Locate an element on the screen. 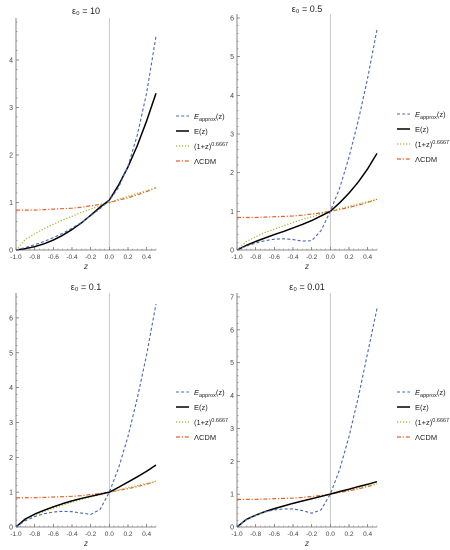 The width and height of the screenshot is (450, 550). y-tick-label: 7 is located at coordinates (232, 298).